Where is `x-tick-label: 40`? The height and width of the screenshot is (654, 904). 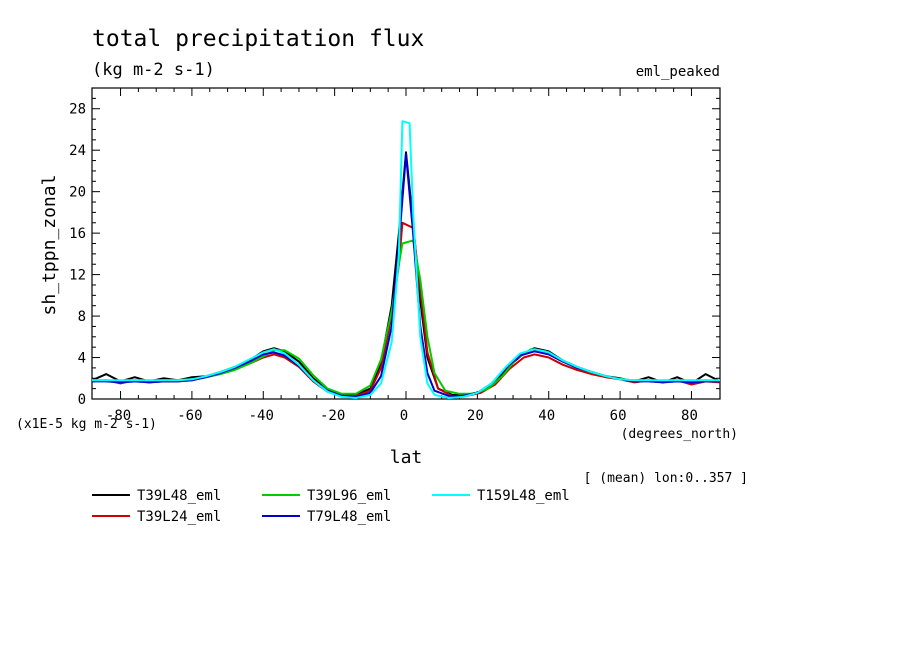 x-tick-label: 40 is located at coordinates (546, 416).